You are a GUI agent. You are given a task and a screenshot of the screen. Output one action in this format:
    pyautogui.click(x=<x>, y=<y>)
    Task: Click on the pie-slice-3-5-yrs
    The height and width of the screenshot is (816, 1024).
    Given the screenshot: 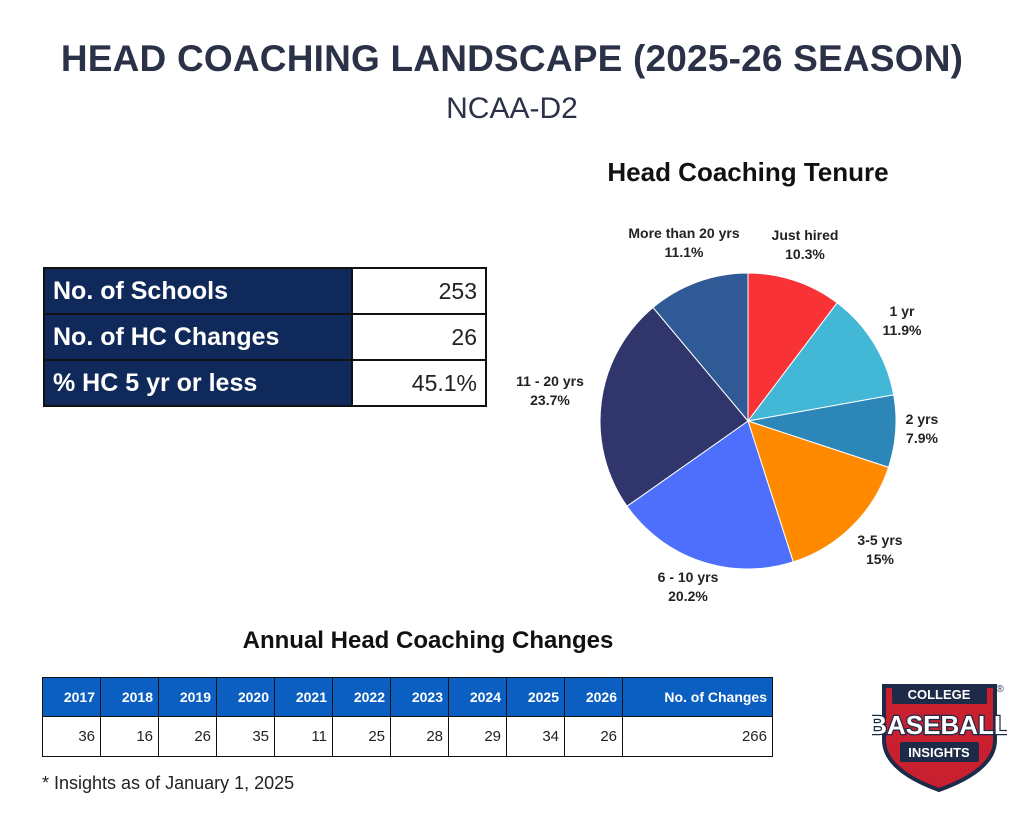 What is the action you would take?
    pyautogui.click(x=818, y=491)
    